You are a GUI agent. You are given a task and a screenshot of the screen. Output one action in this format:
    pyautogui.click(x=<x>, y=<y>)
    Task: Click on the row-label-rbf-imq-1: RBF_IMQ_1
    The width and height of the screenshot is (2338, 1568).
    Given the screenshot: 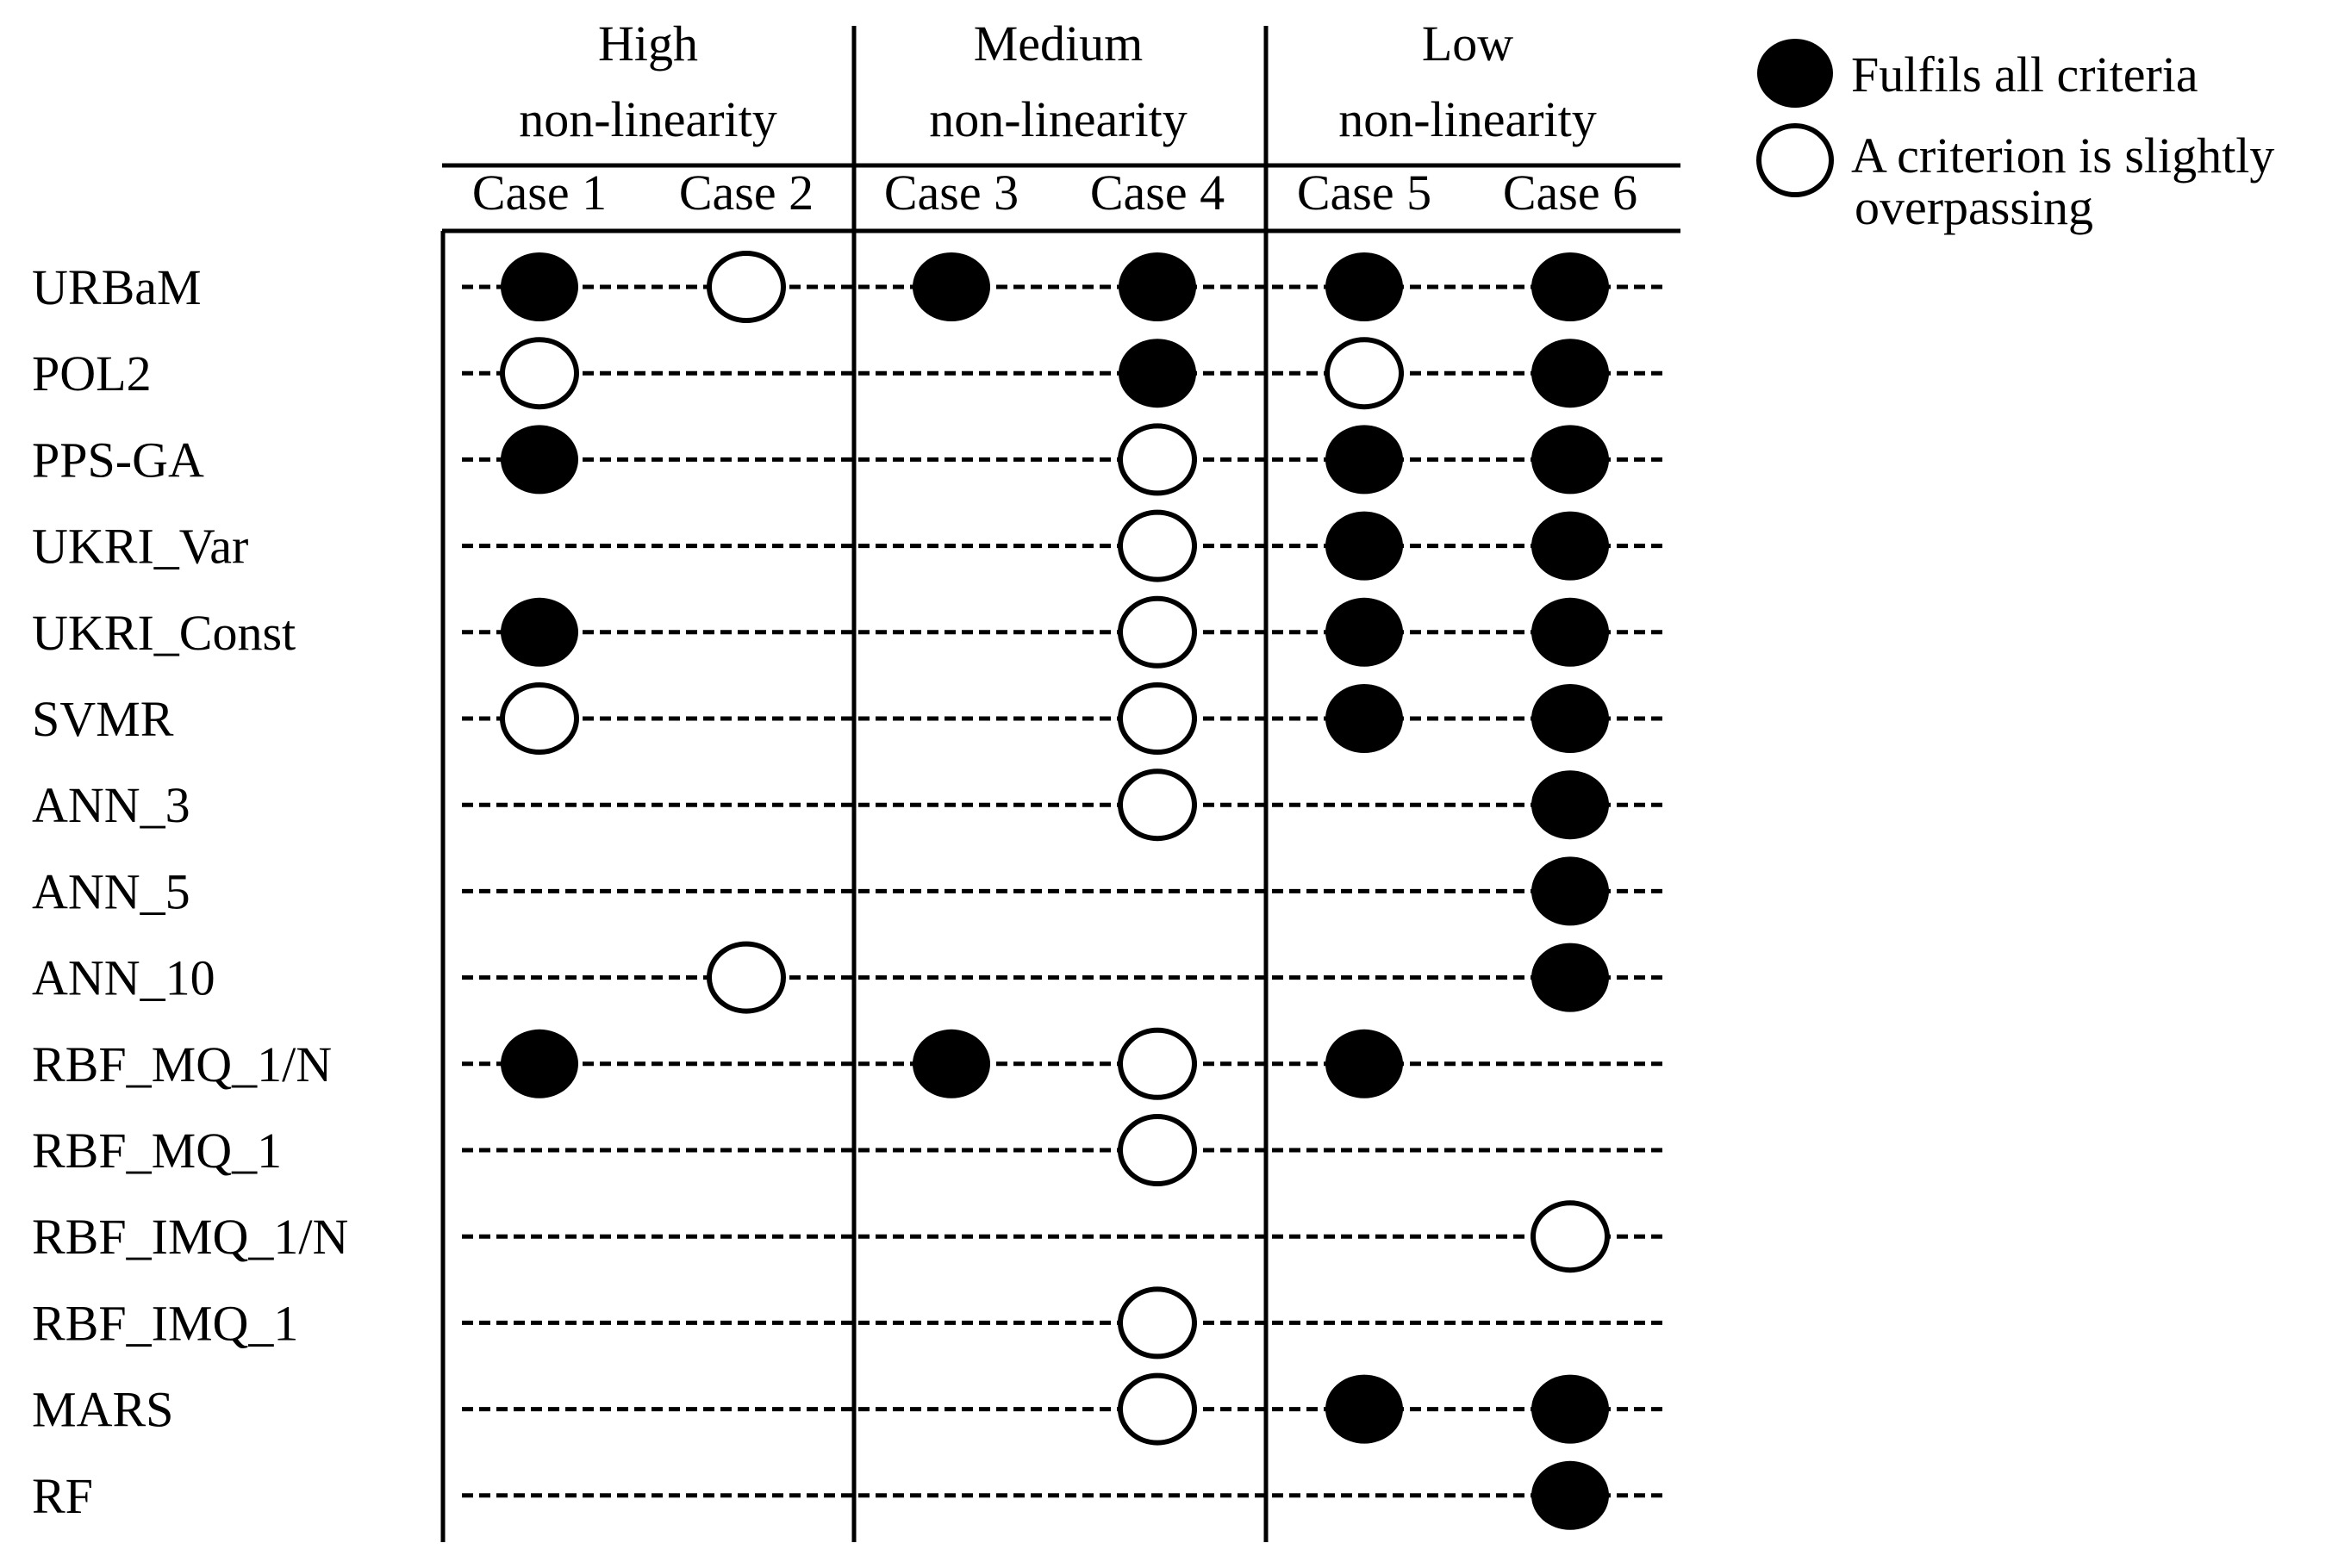 What is the action you would take?
    pyautogui.click(x=165, y=1323)
    